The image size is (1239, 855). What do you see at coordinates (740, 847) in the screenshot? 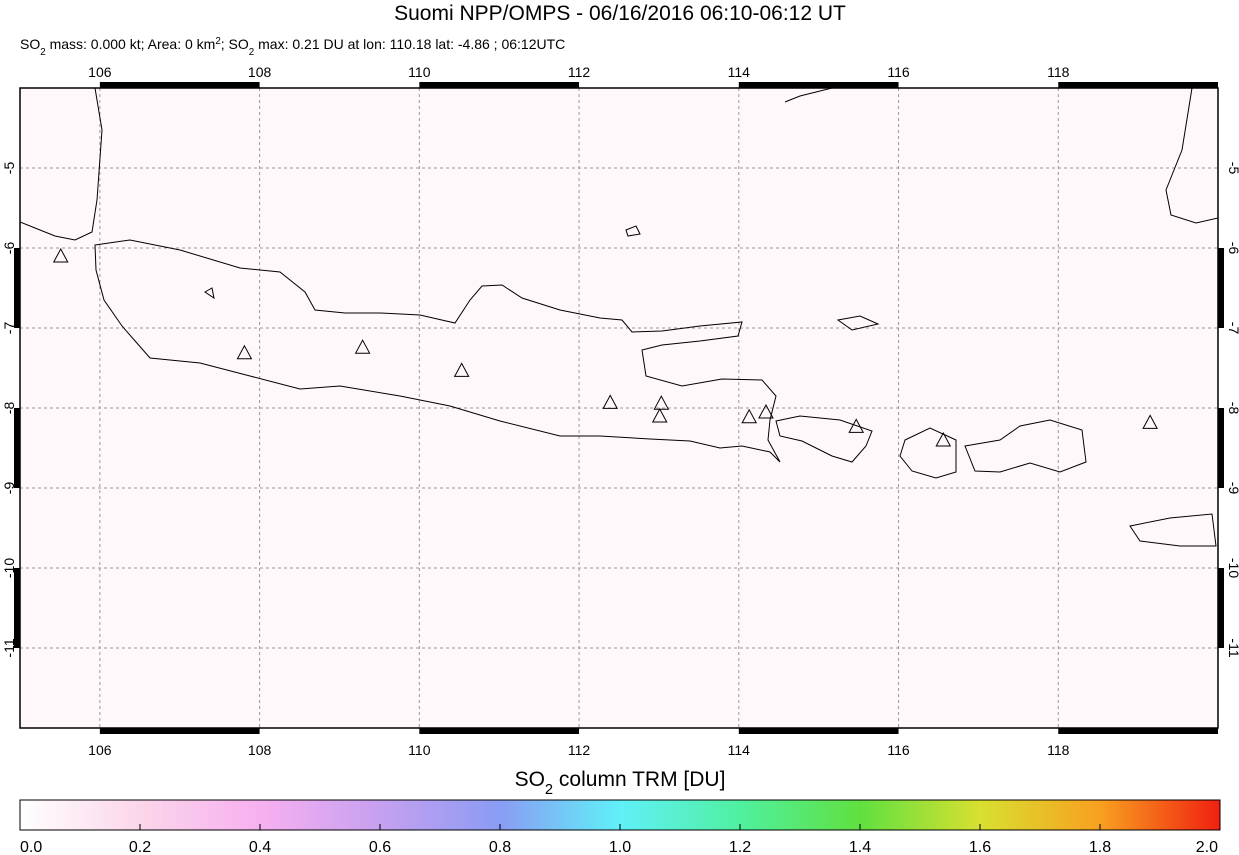
I see `colorbar-tick-label: 1.2` at bounding box center [740, 847].